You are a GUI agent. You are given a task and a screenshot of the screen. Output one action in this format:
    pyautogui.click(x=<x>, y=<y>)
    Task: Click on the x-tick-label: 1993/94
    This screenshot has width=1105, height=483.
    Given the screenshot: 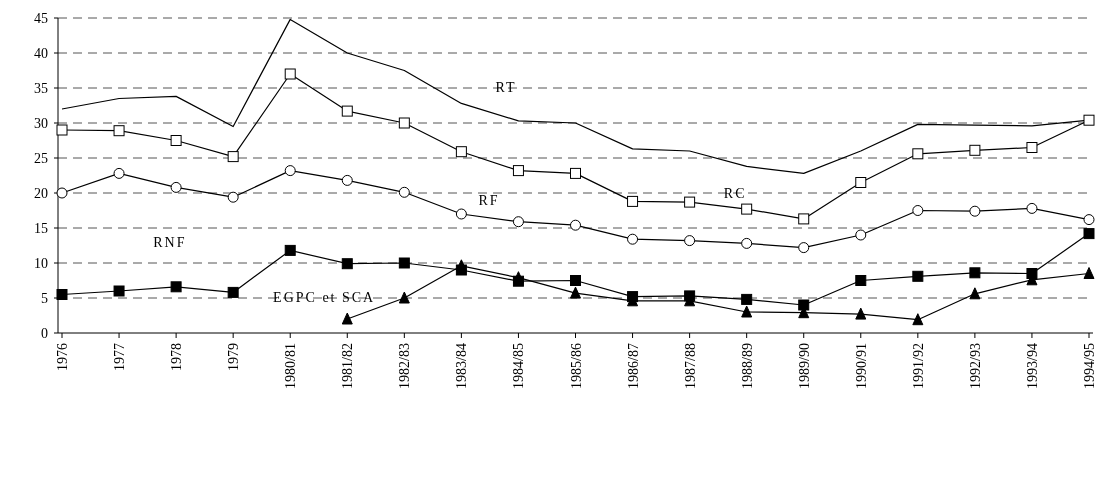 What is the action you would take?
    pyautogui.click(x=1032, y=366)
    